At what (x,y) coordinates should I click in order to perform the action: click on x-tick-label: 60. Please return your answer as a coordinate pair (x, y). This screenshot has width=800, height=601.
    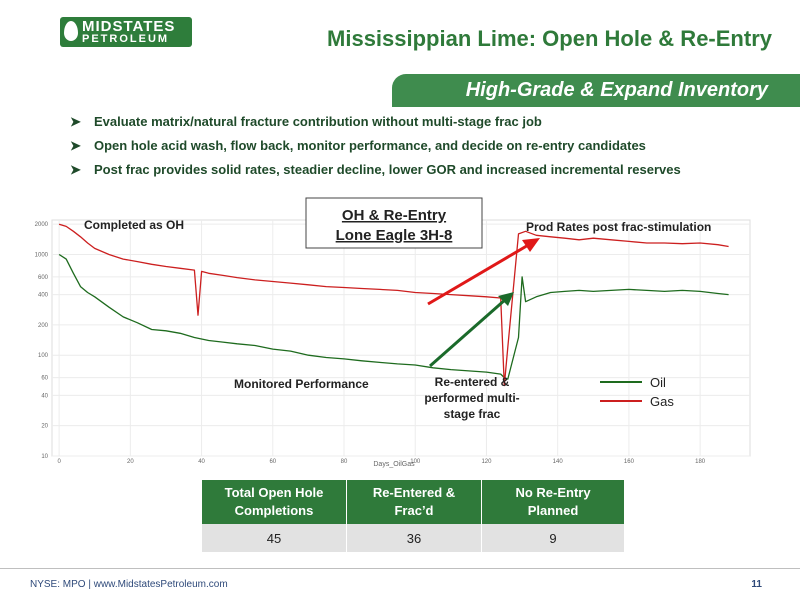
    Looking at the image, I should click on (272, 462).